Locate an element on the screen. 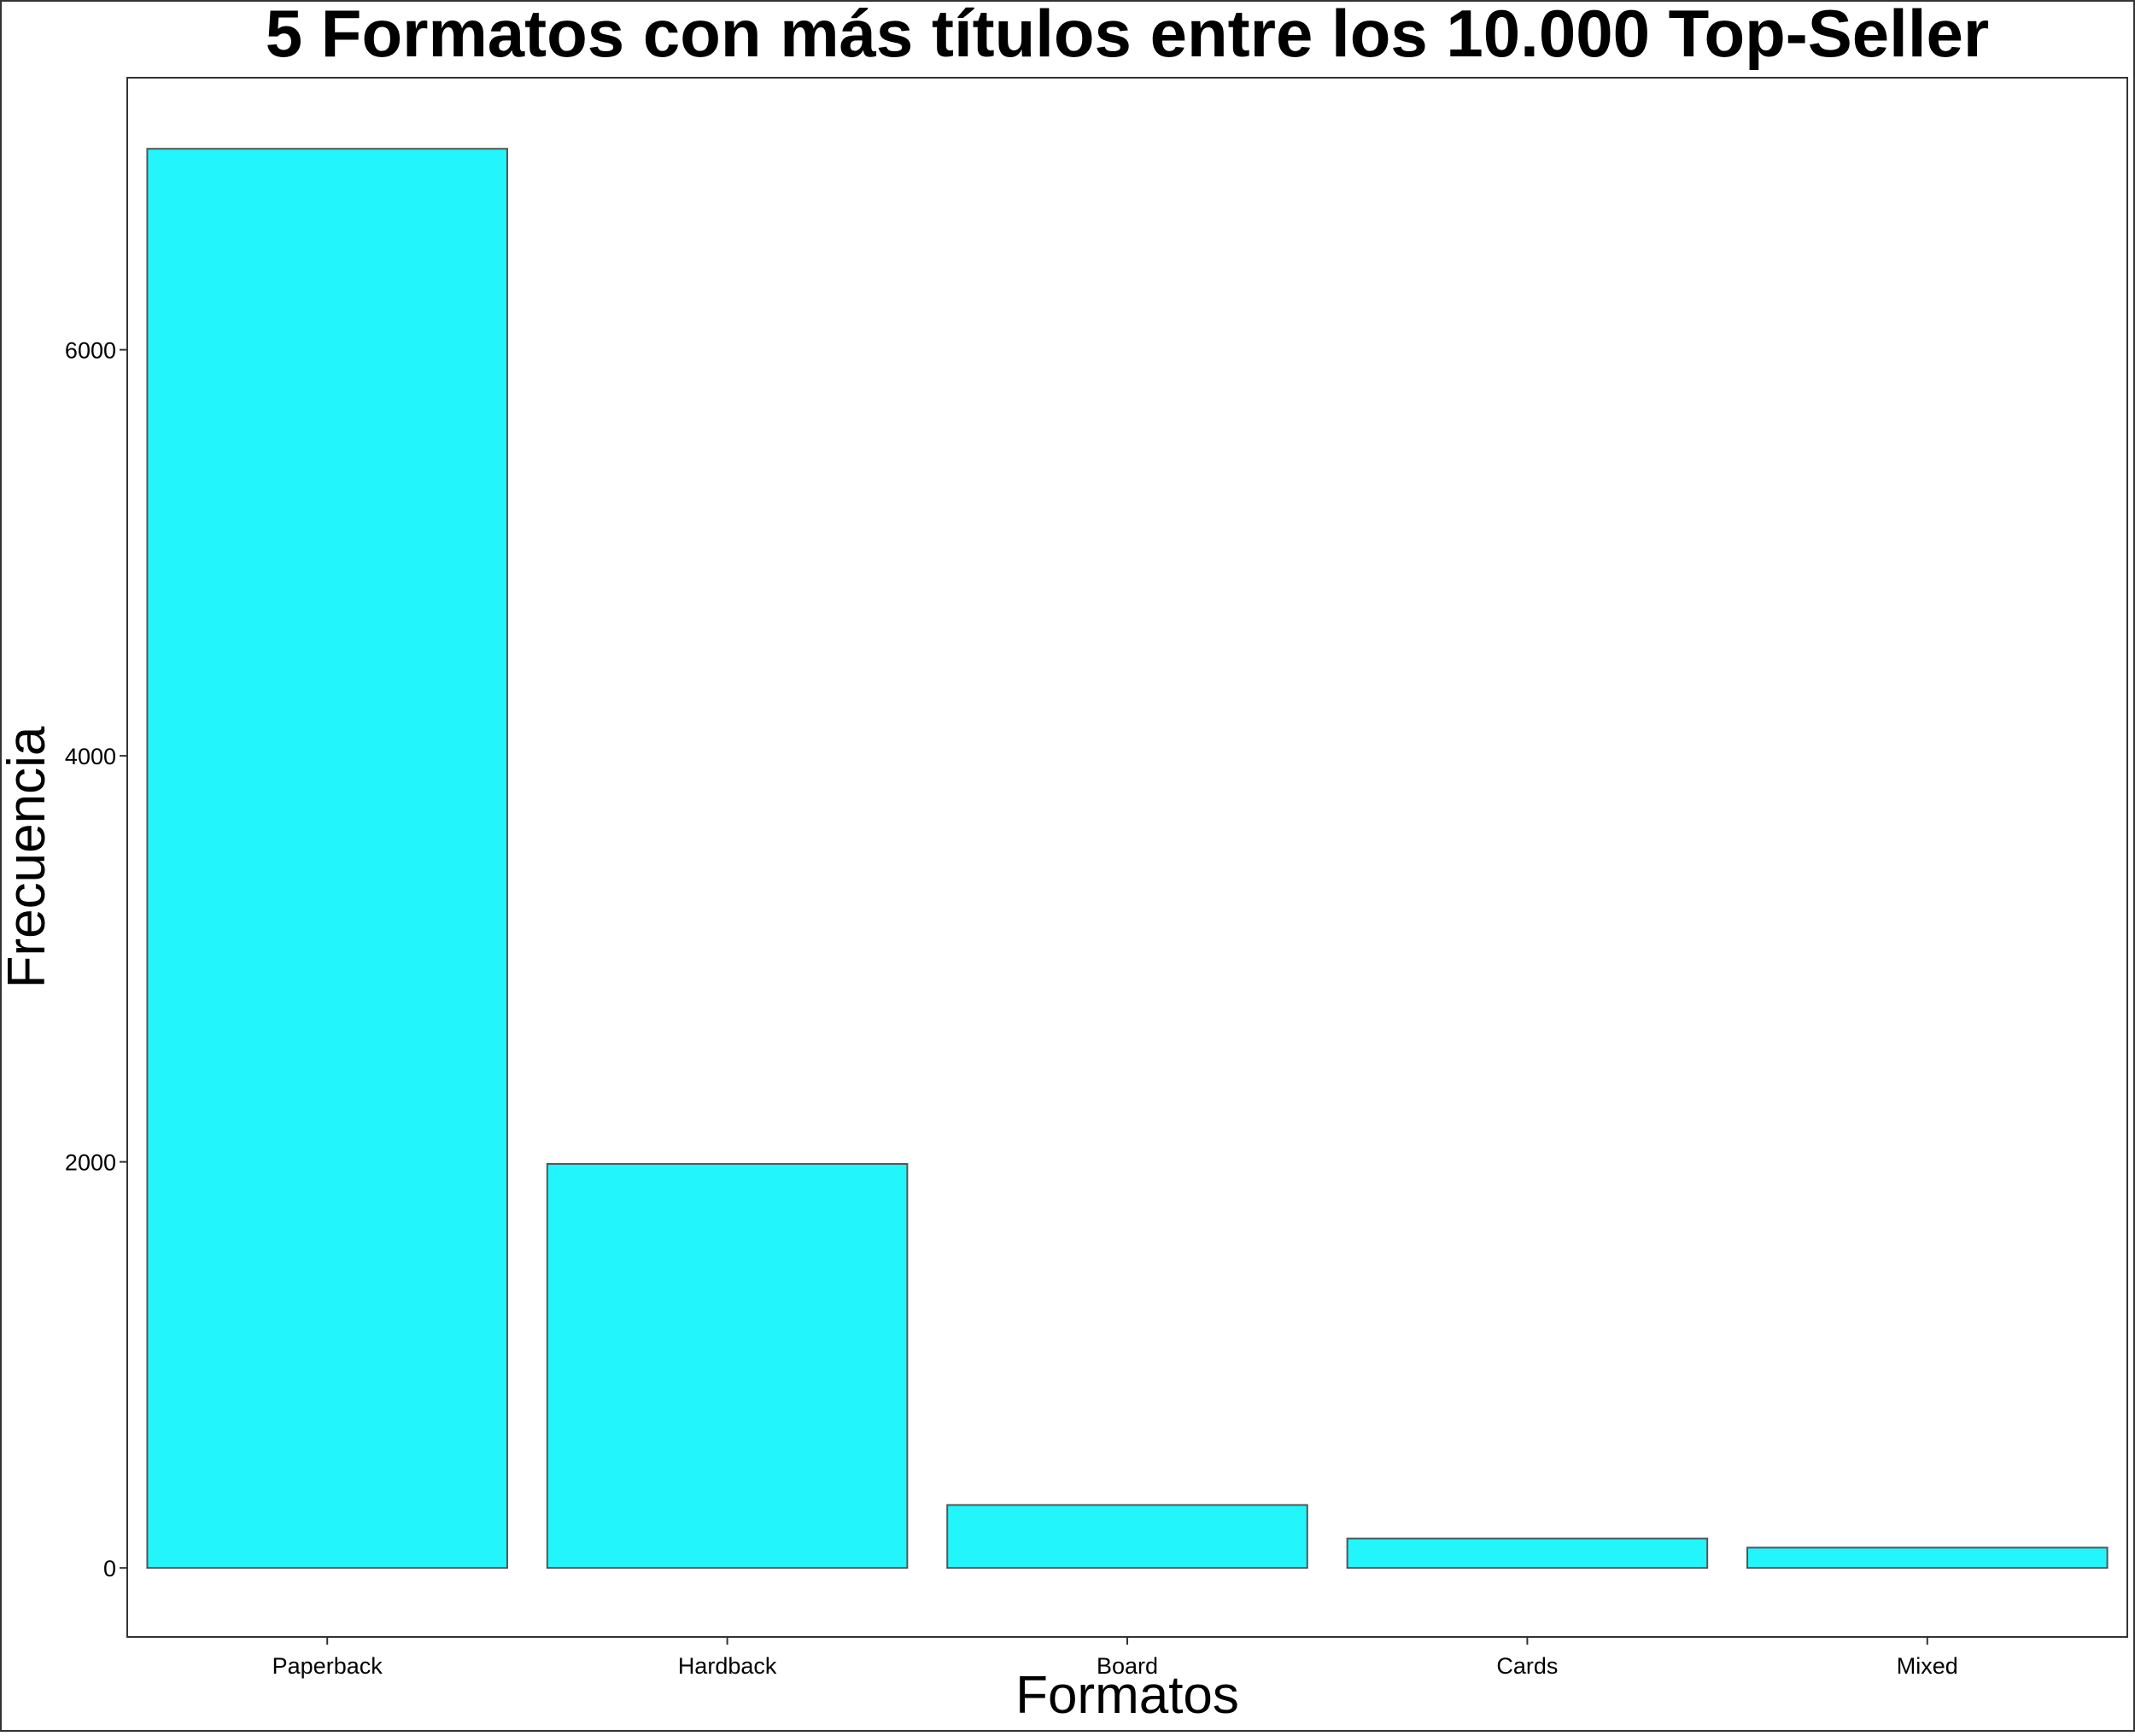 This screenshot has width=2135, height=1736. y-tick-label: 0 is located at coordinates (109, 1569).